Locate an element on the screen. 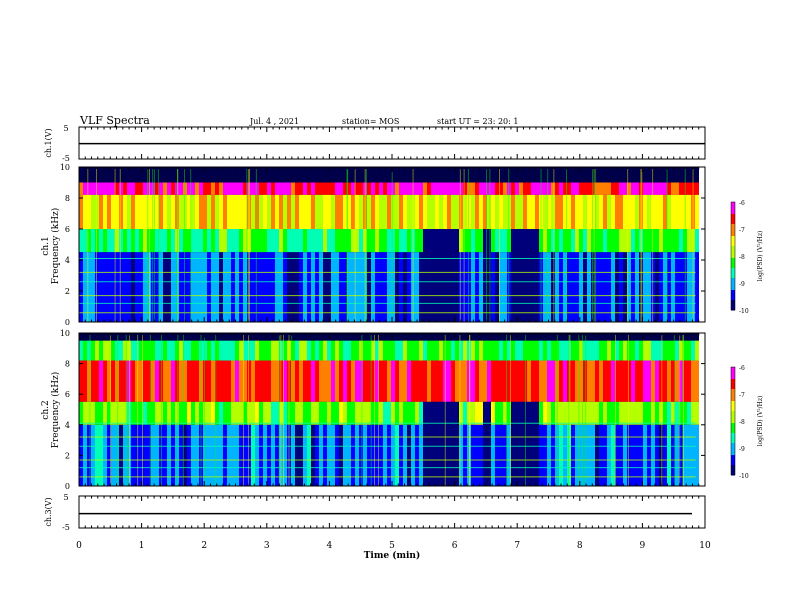 This screenshot has width=792, height=616. start-ut-label: start UT = 23: 20: 1 is located at coordinates (477, 121).